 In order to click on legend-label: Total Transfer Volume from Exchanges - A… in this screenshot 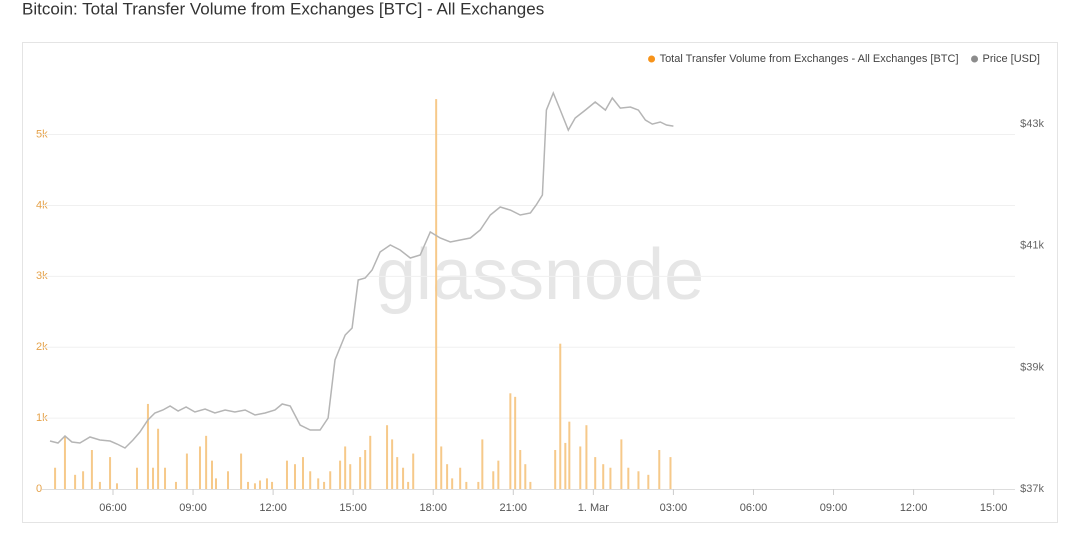, I will do `click(809, 59)`.